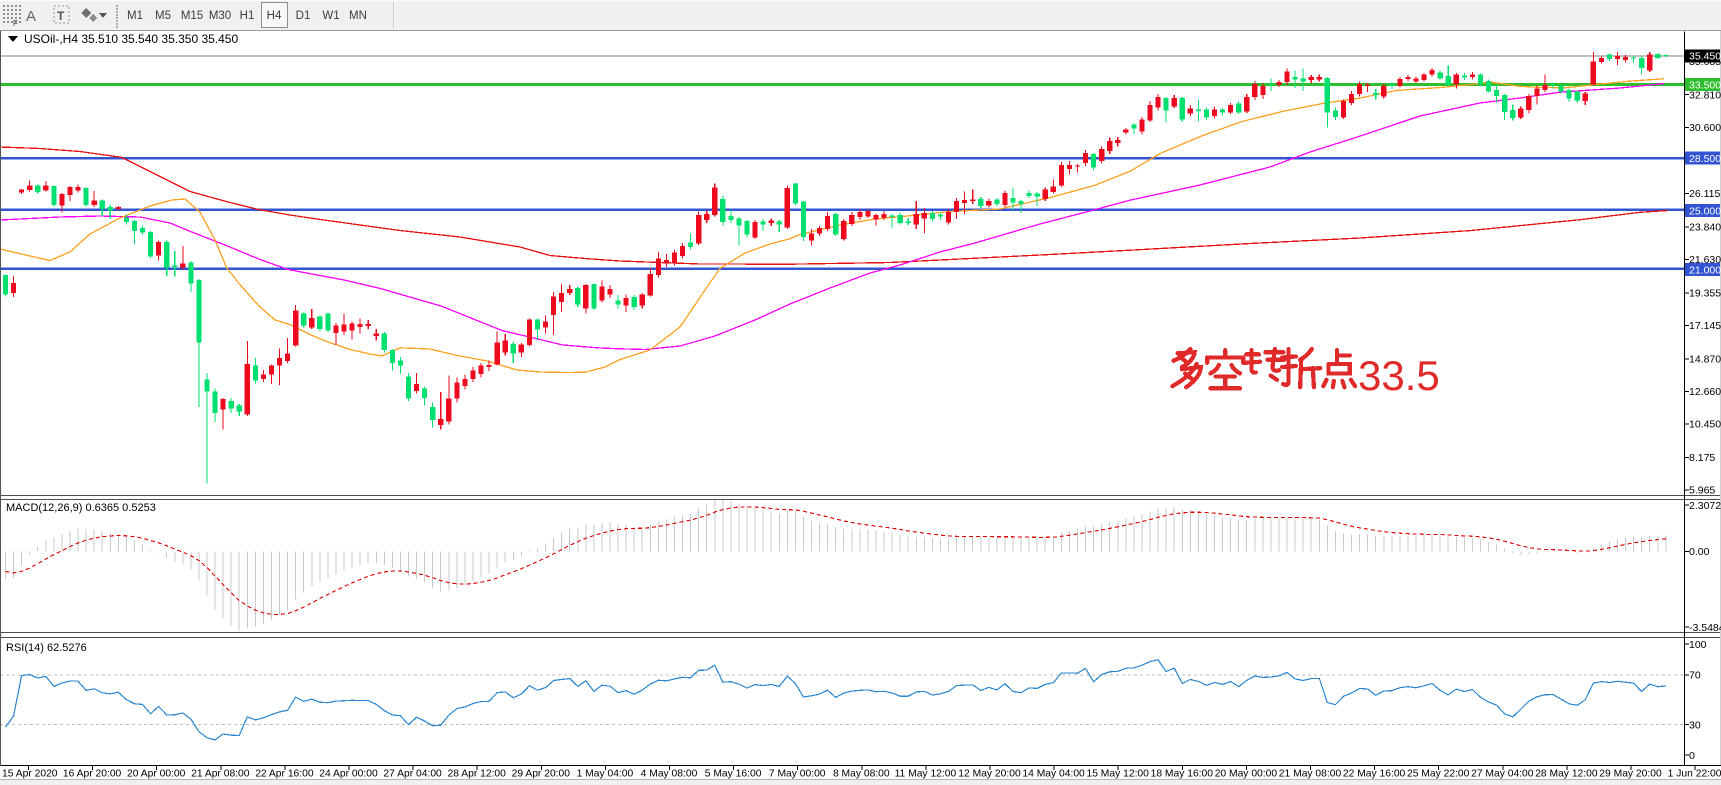  What do you see at coordinates (1053, 774) in the screenshot?
I see `svg-text: 14 May 04:00` at bounding box center [1053, 774].